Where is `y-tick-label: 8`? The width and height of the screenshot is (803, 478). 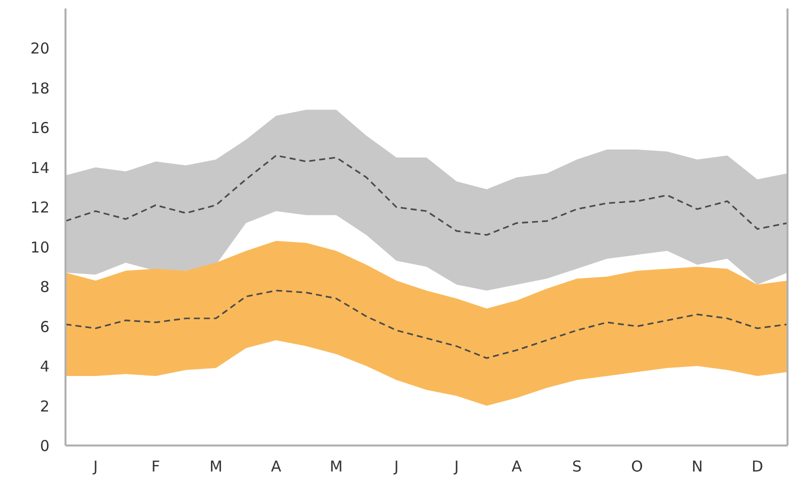 y-tick-label: 8 is located at coordinates (45, 287).